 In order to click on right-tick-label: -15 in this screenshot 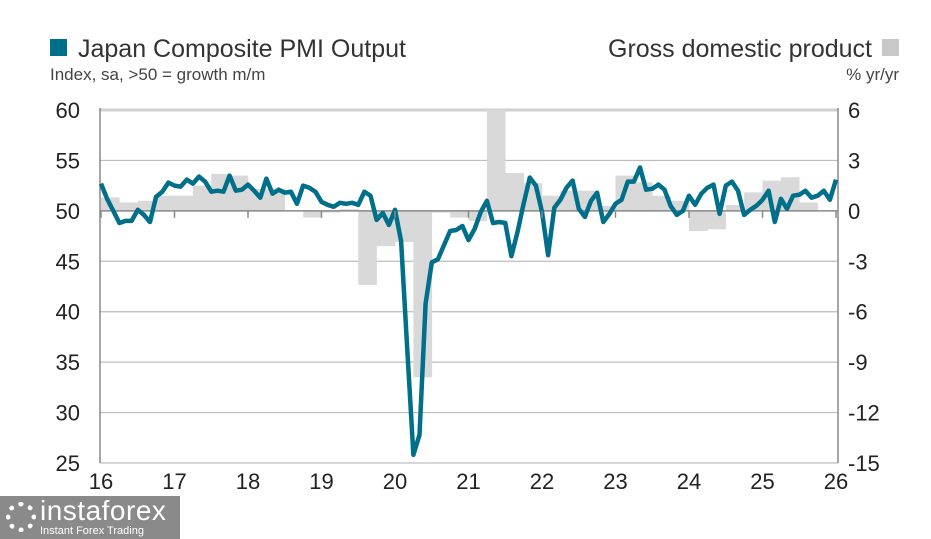, I will do `click(864, 463)`.